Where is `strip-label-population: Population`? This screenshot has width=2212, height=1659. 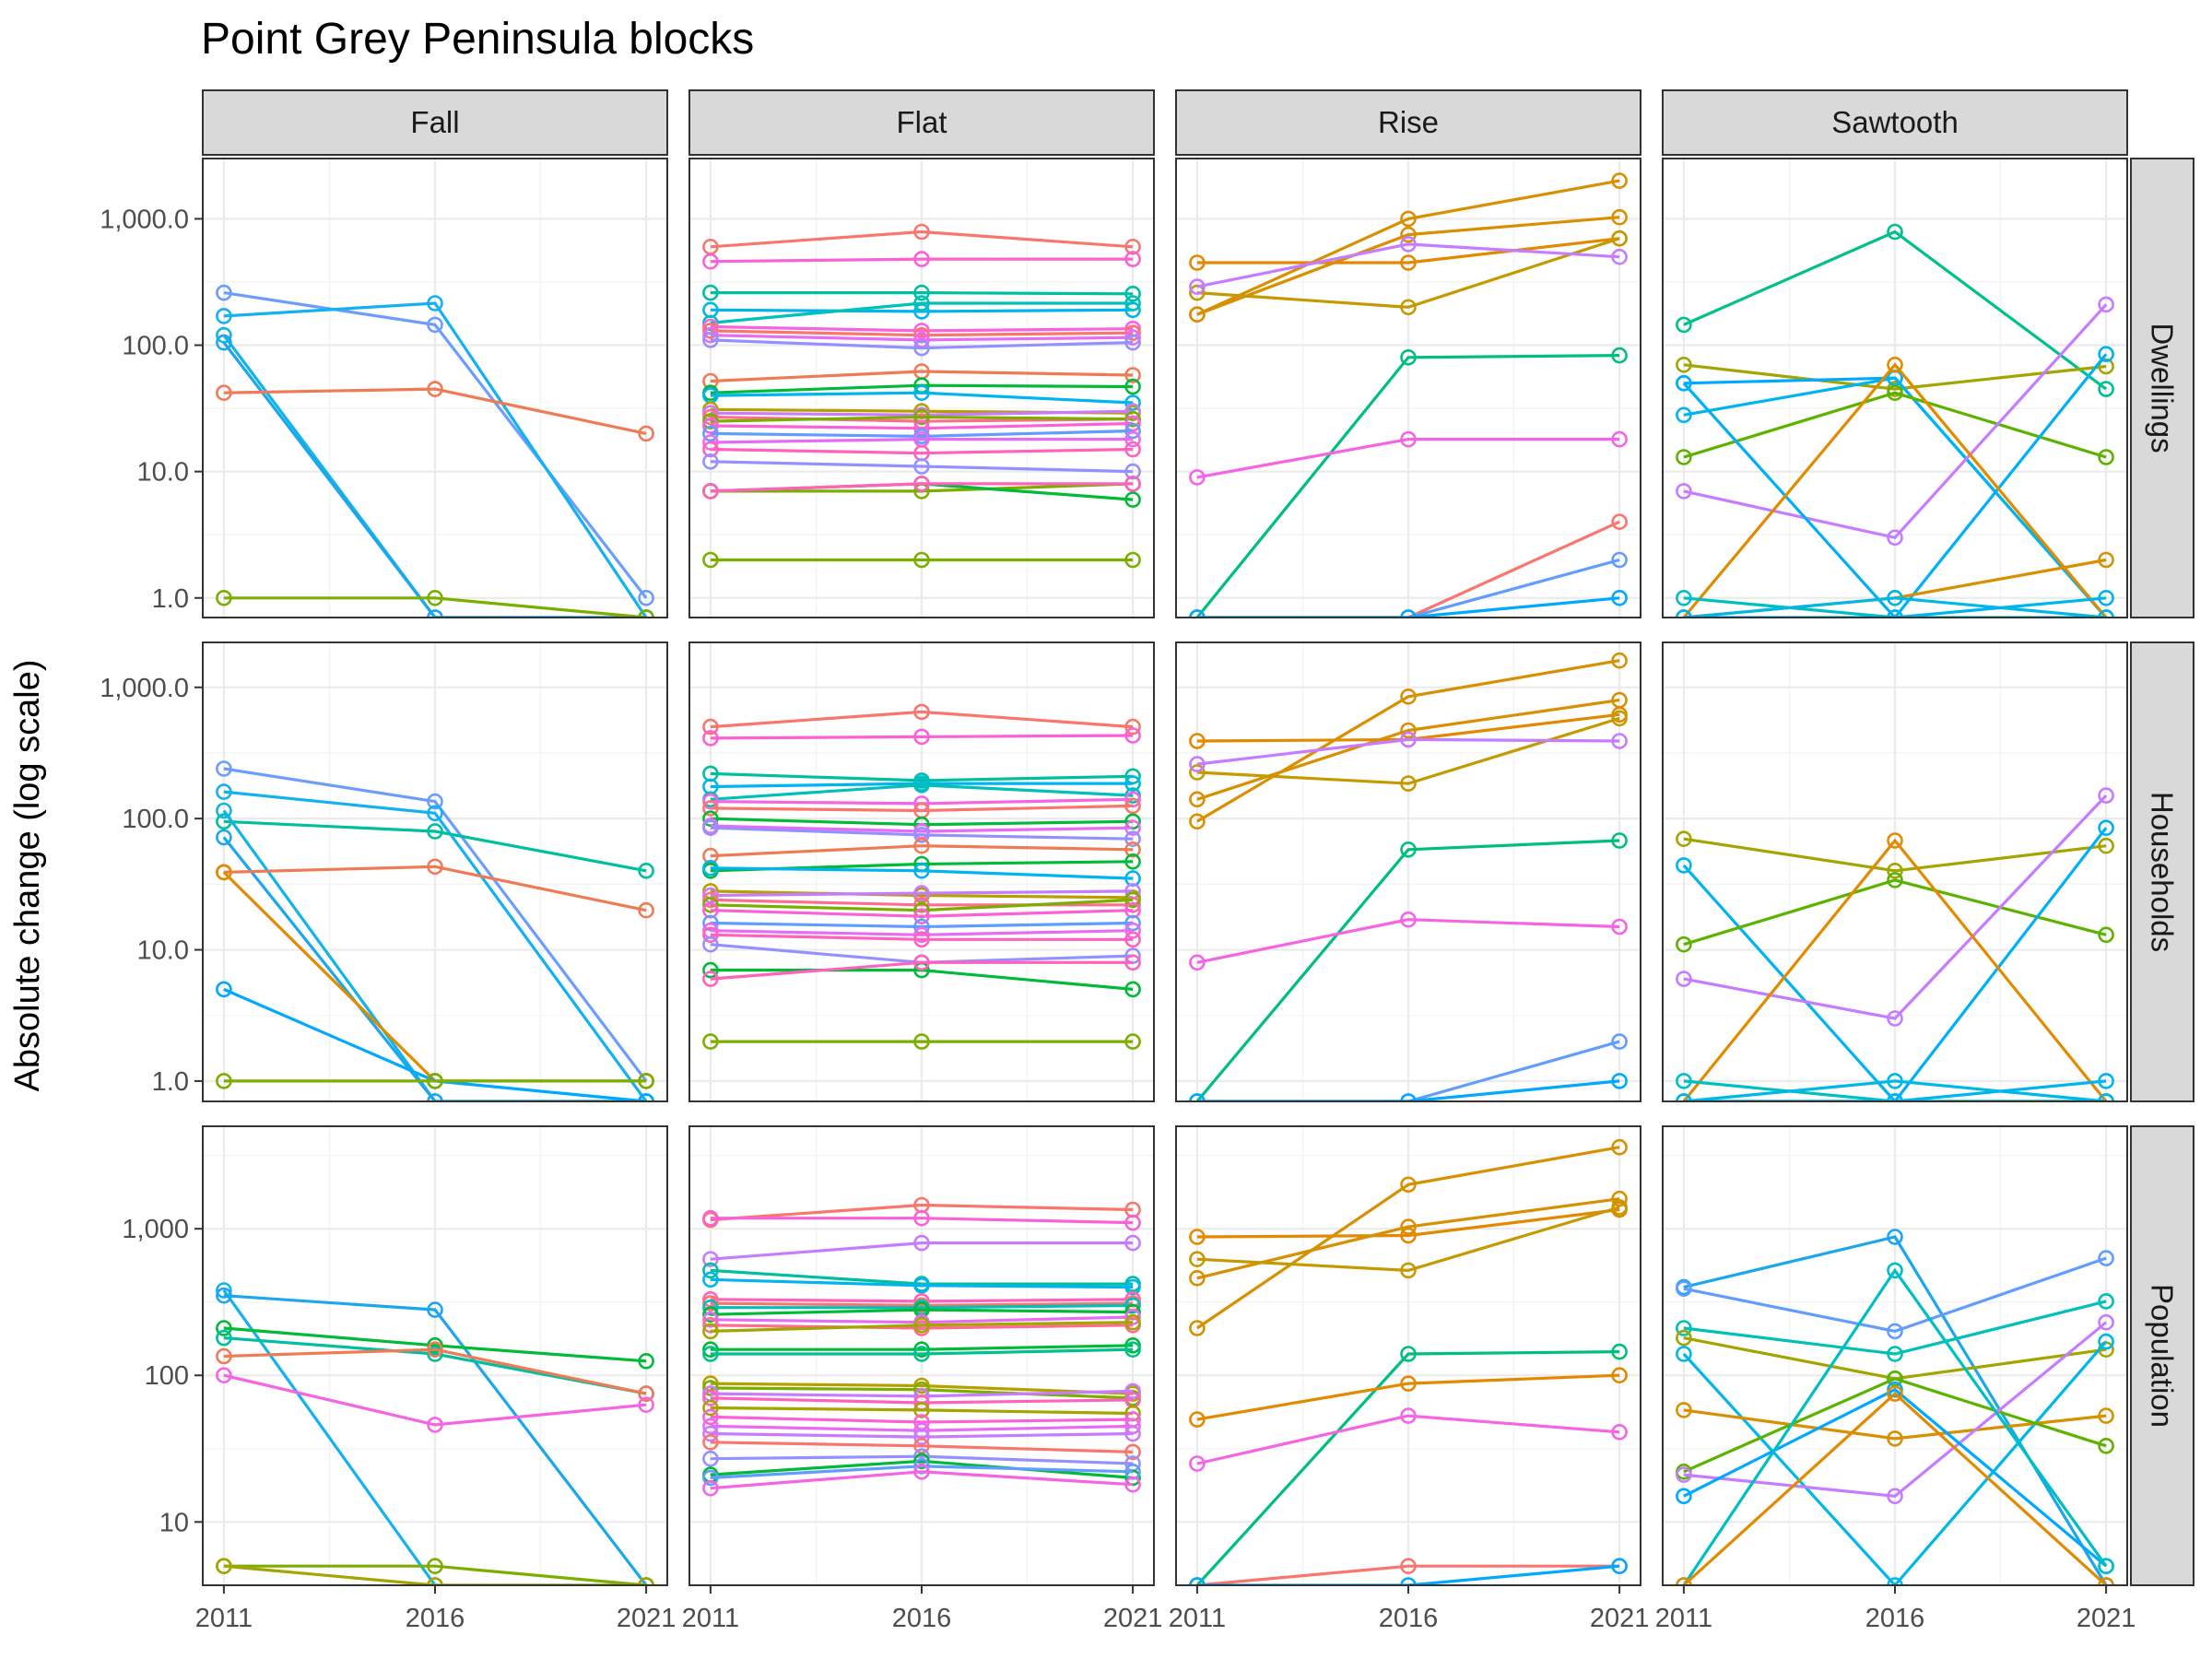 strip-label-population: Population is located at coordinates (2163, 1356).